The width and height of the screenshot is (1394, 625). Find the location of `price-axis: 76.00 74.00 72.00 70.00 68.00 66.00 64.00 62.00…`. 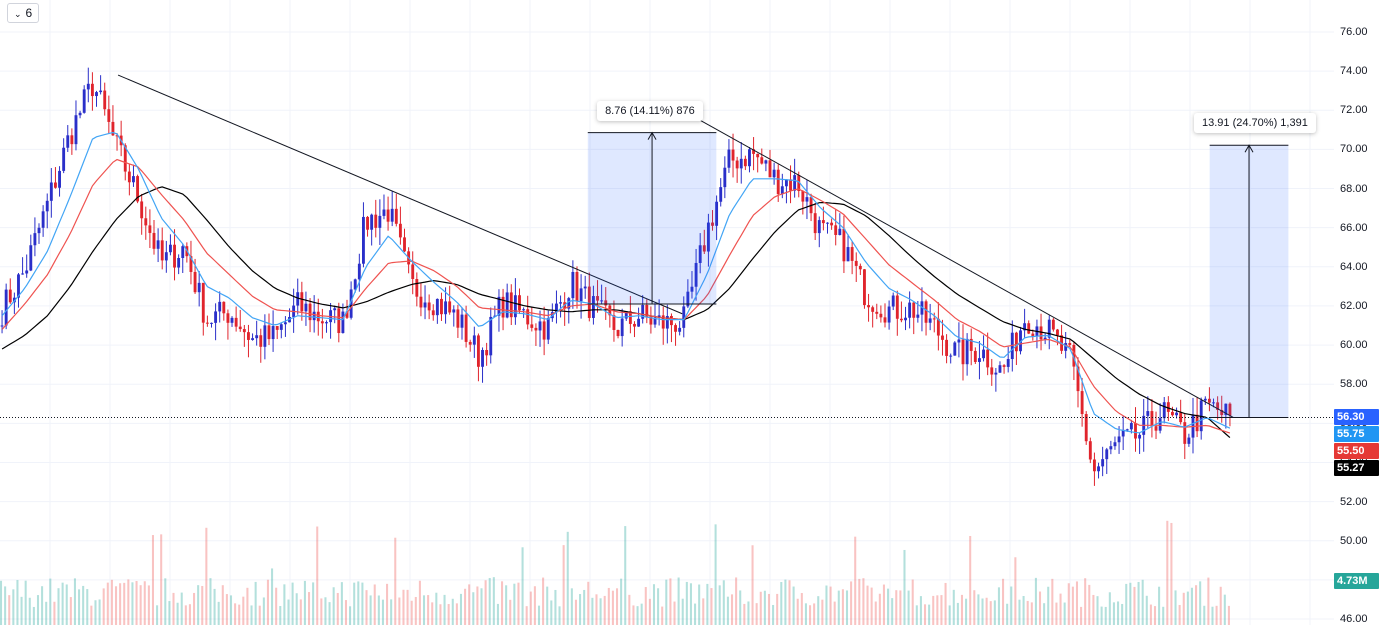

price-axis: 76.00 74.00 72.00 70.00 68.00 66.00 64.00 62.00… is located at coordinates (1364, 312).